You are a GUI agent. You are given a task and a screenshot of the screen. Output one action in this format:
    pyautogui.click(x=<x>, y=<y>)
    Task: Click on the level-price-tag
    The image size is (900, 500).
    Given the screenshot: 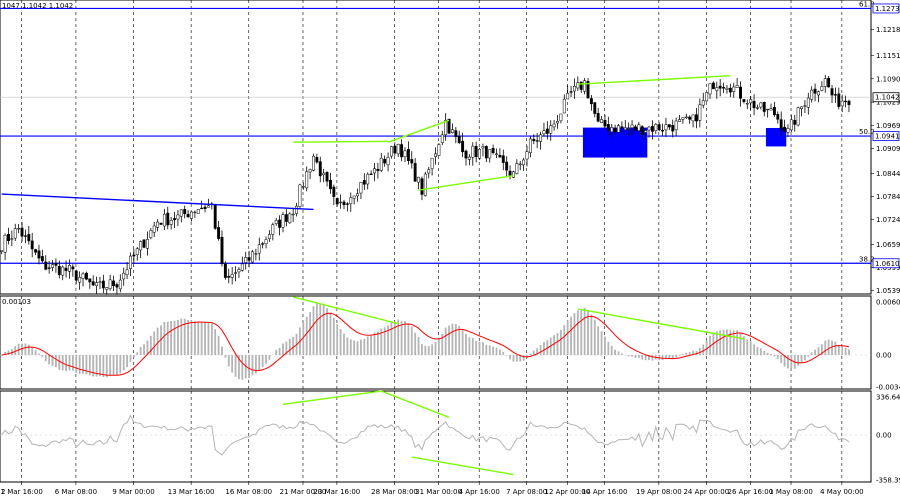 What is the action you would take?
    pyautogui.click(x=886, y=136)
    